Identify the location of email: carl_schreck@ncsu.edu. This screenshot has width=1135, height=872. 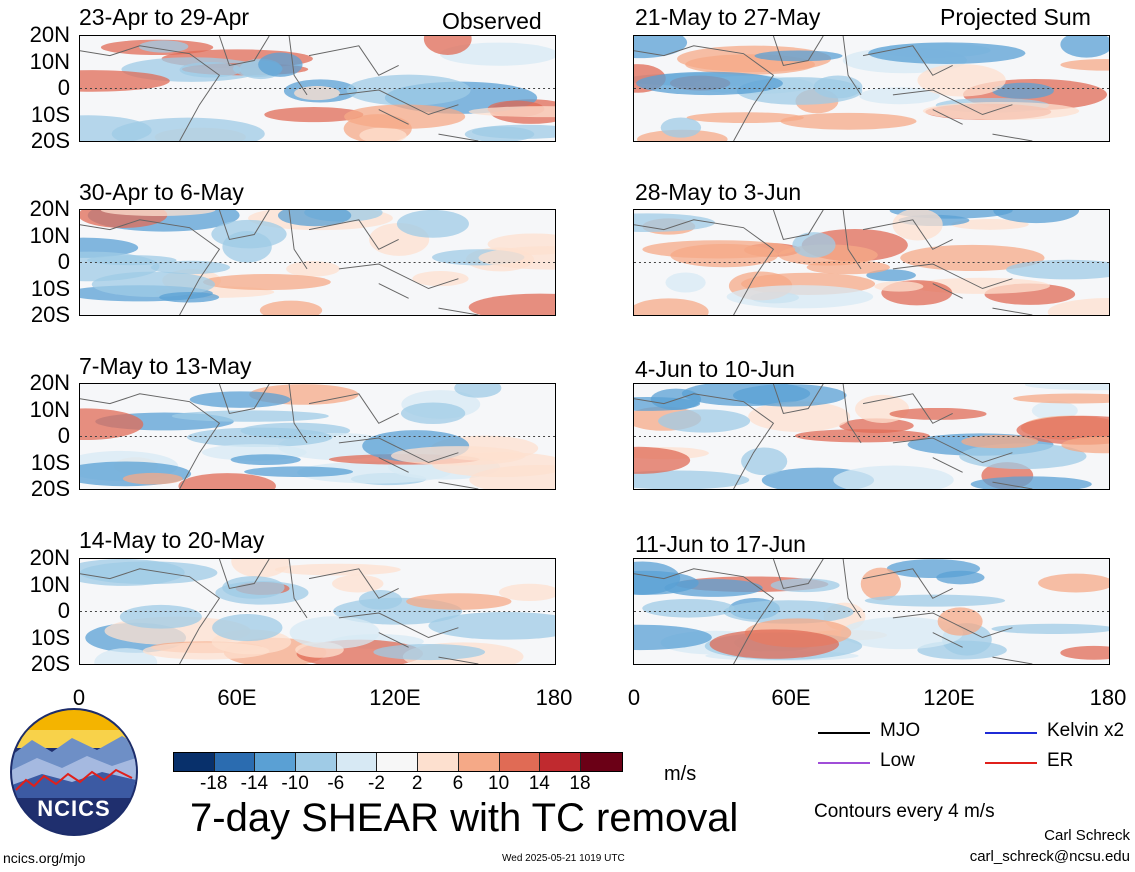
(1049, 856).